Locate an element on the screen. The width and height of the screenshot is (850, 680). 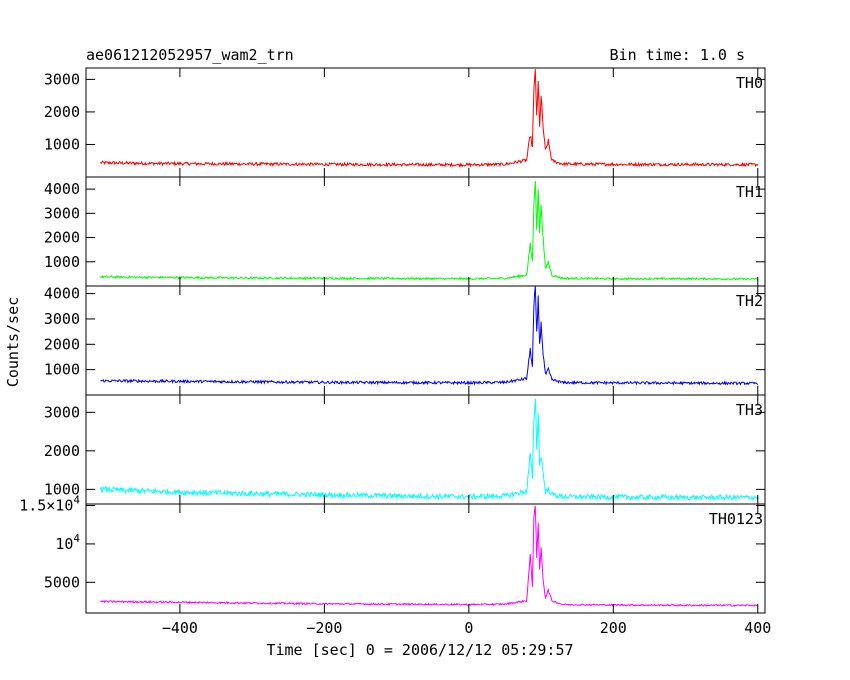
x-tick-label: 200 is located at coordinates (613, 628).